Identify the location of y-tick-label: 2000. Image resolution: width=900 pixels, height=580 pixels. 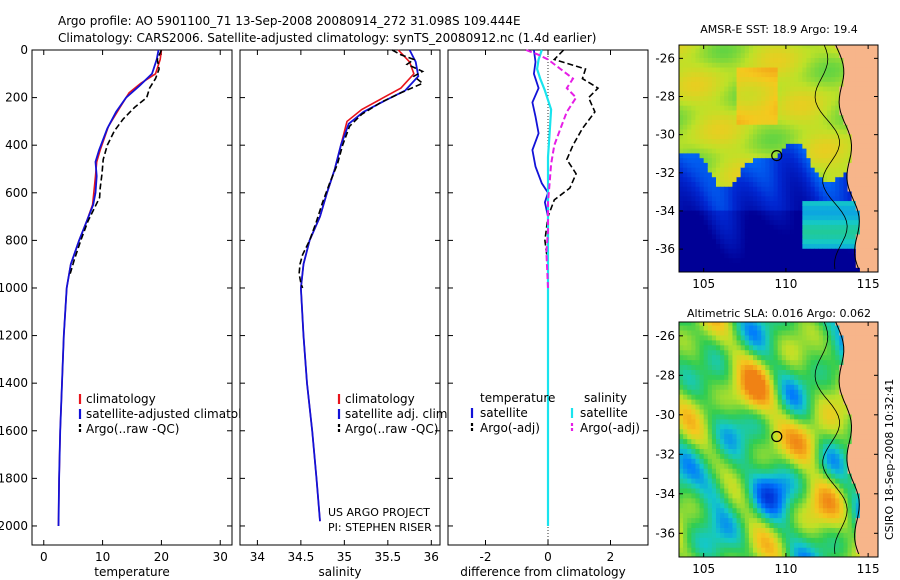
(14, 526).